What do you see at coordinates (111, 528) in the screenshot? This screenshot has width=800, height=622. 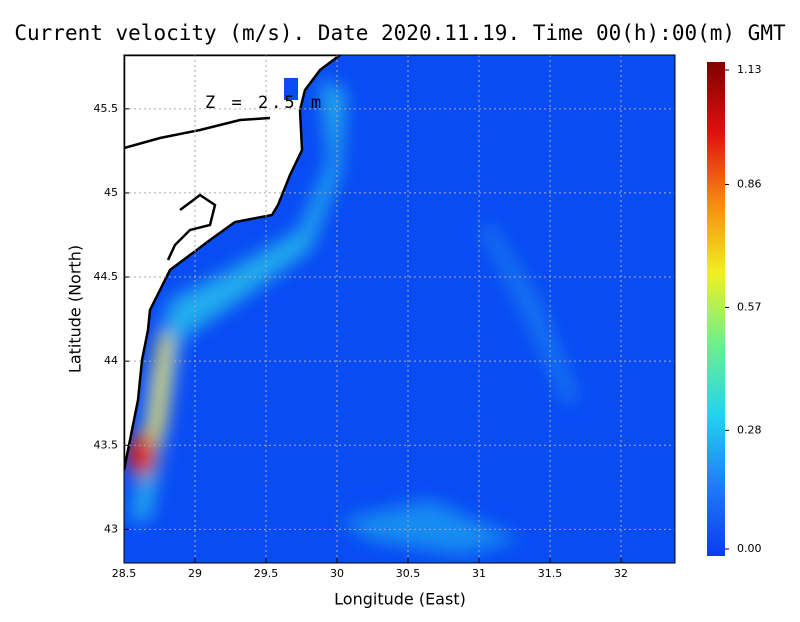 I see `y-tick-label: 43` at bounding box center [111, 528].